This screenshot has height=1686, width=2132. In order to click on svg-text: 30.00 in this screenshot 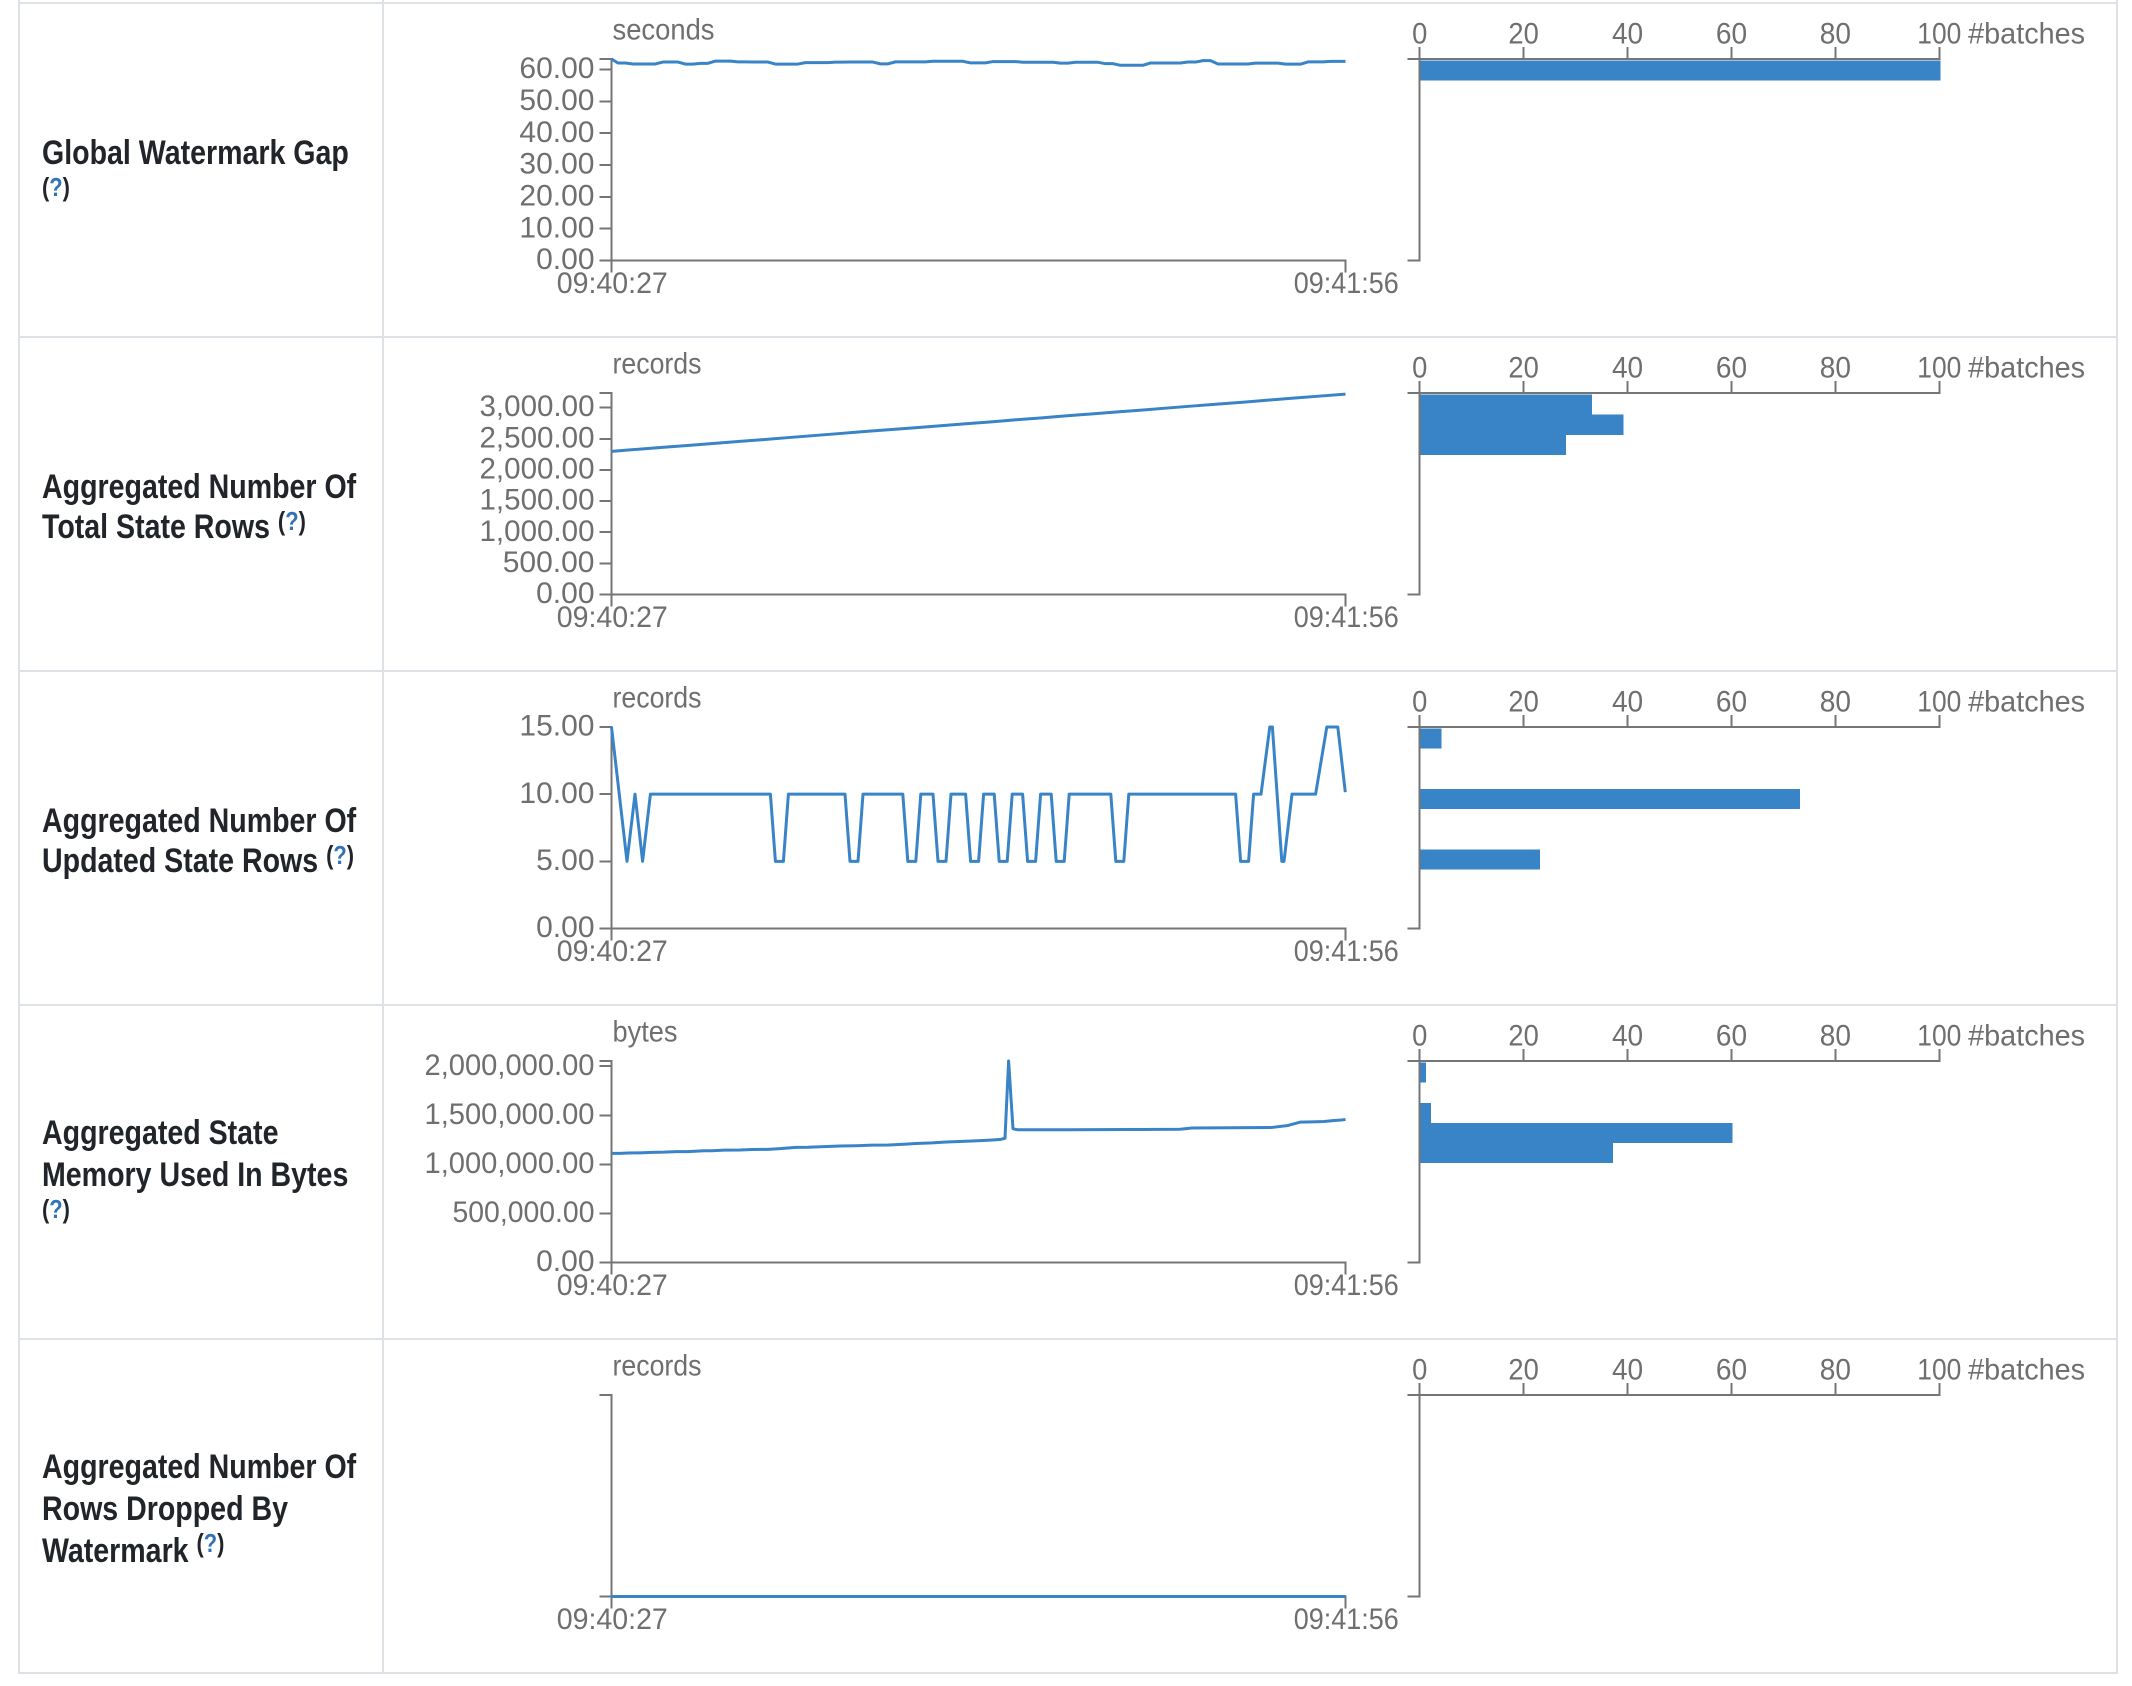, I will do `click(556, 164)`.